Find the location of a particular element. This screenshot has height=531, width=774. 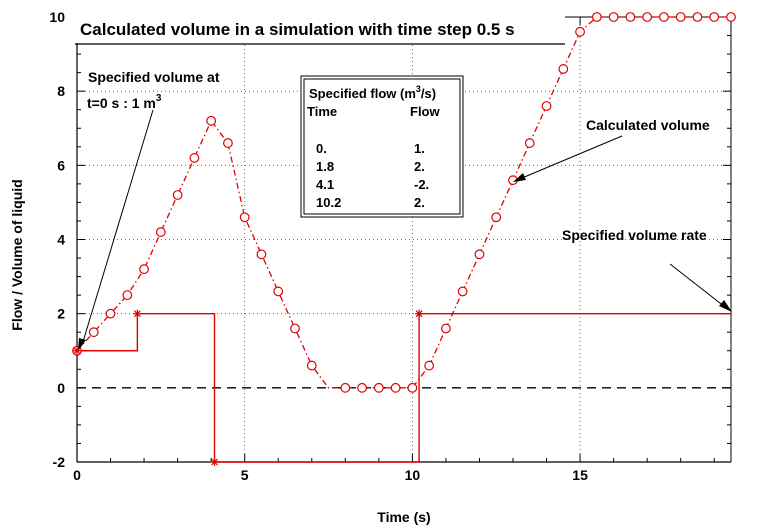

arrow-calculated-volume is located at coordinates (572, 157).